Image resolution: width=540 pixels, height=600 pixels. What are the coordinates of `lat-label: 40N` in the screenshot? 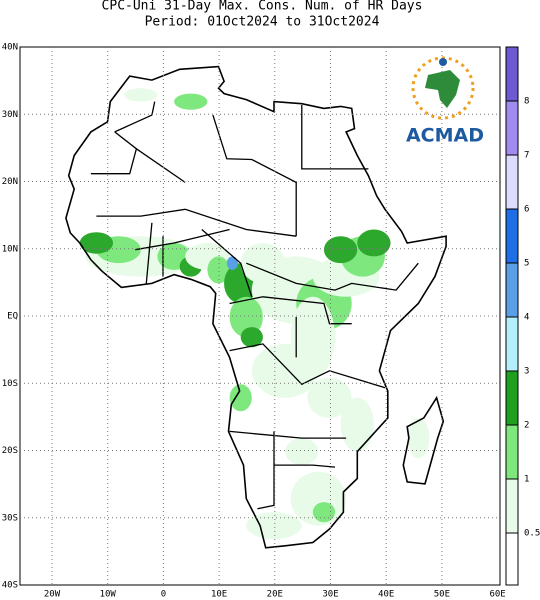 It's located at (10, 48).